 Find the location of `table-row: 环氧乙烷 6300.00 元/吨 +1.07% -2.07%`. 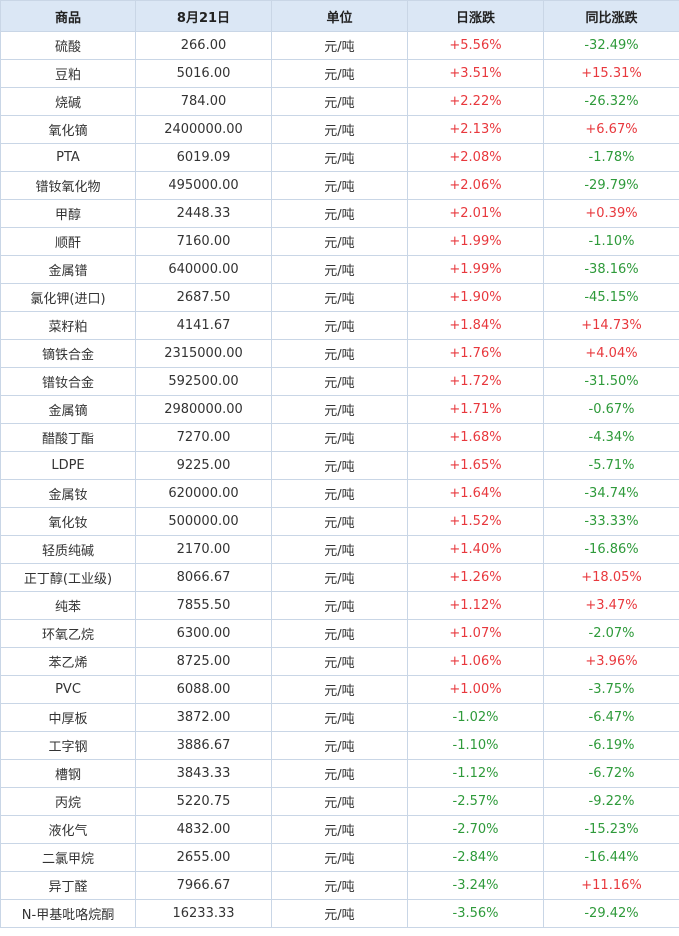

table-row: 环氧乙烷 6300.00 元/吨 +1.07% -2.07% is located at coordinates (339, 633).